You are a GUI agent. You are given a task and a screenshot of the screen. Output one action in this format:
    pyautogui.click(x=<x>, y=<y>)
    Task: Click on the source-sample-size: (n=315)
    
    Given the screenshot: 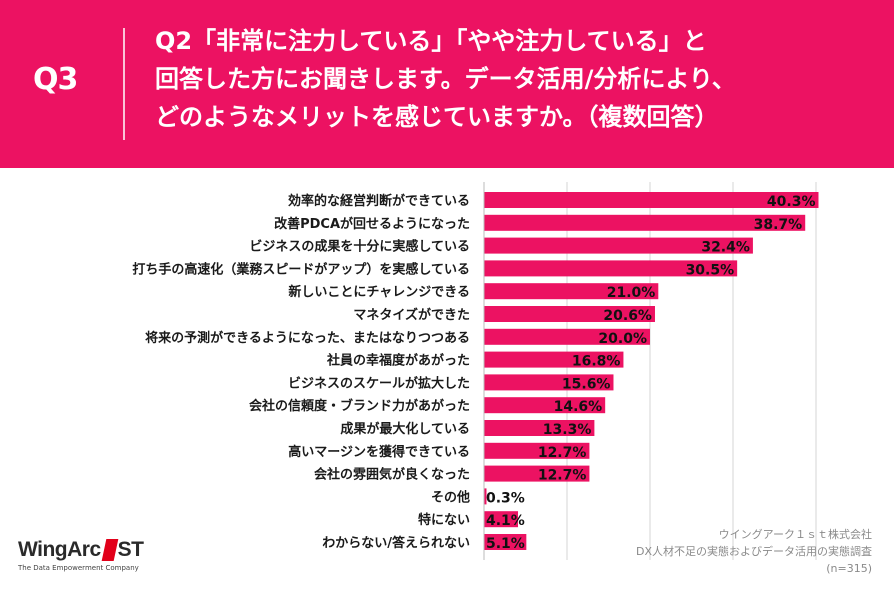 What is the action you would take?
    pyautogui.click(x=849, y=568)
    